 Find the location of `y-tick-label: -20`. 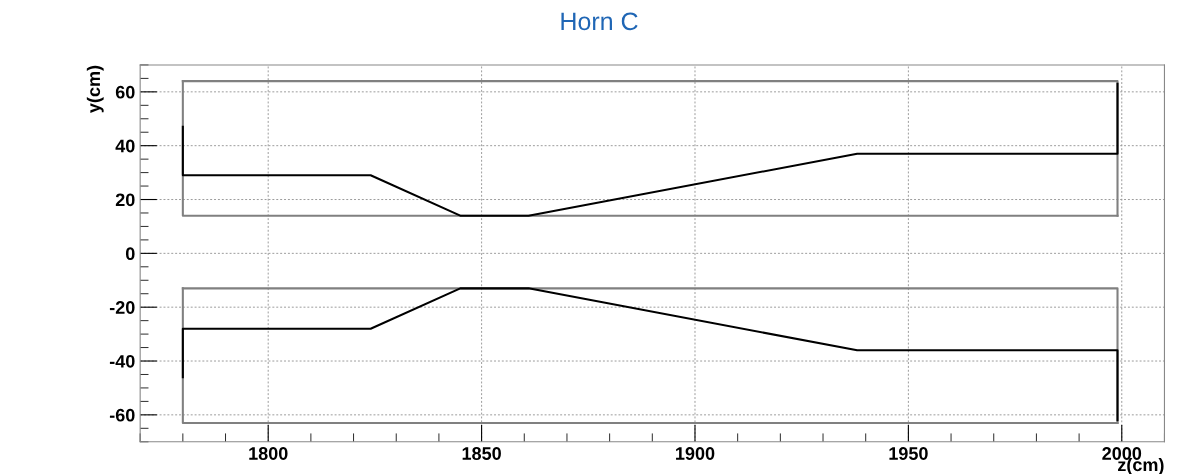

y-tick-label: -20 is located at coordinates (122, 307).